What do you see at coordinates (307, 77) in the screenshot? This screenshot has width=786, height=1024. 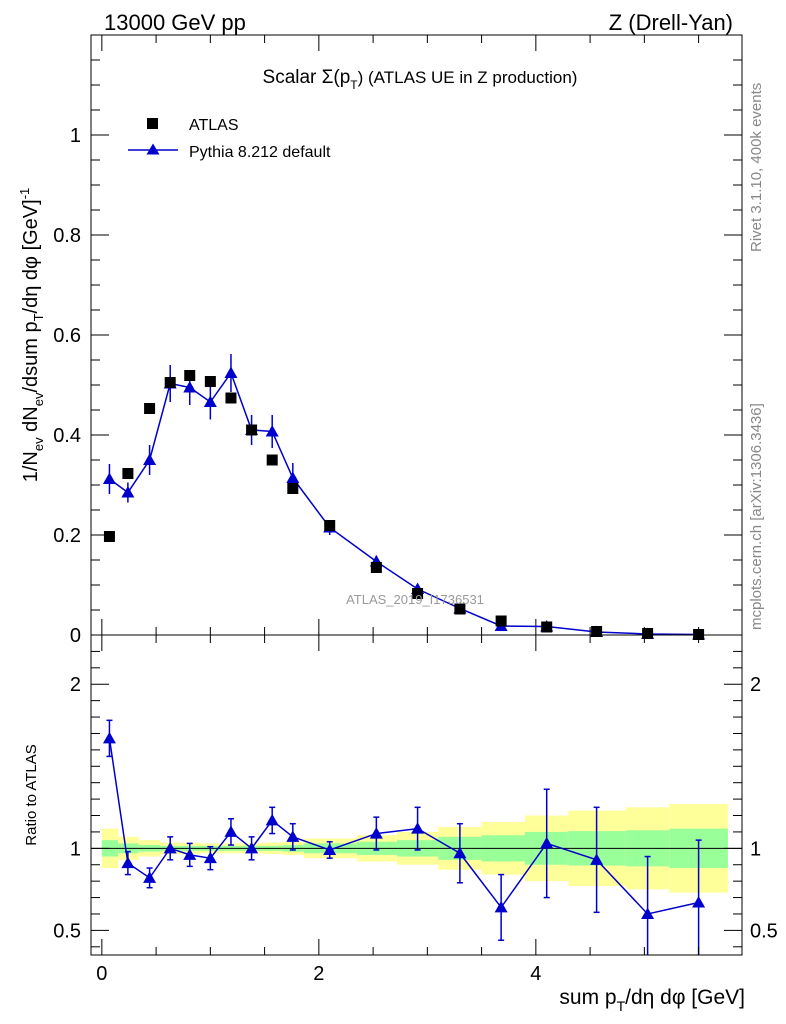 I see `title-prefix: Scalar Σ(p` at bounding box center [307, 77].